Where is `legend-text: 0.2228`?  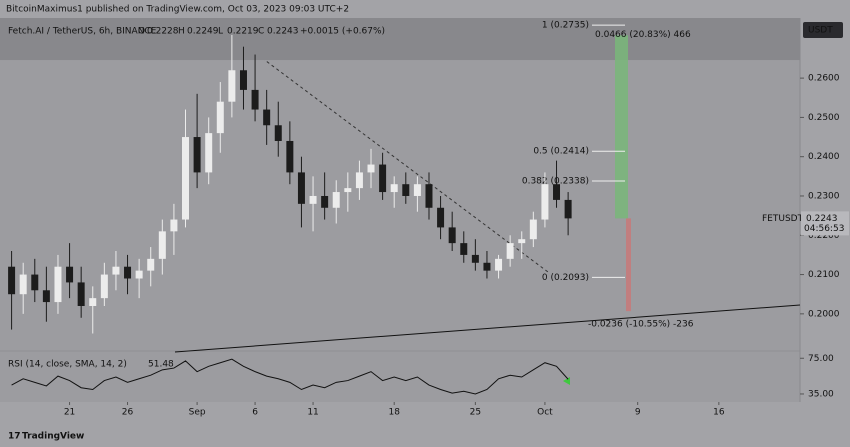
legend-text: 0.2228 is located at coordinates (163, 32).